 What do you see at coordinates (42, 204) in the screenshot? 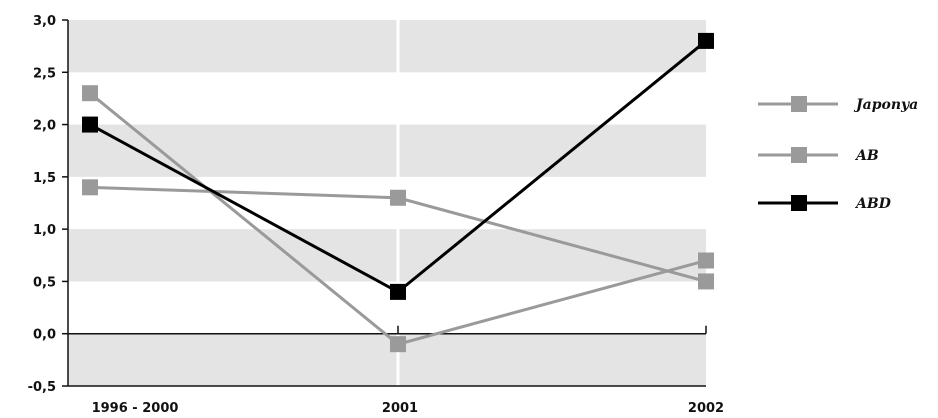
I see `y-axis-tick-labels: 3,0 2,5 2,0 1,5 1,0 0,5 0,0 -0,5` at bounding box center [42, 204].